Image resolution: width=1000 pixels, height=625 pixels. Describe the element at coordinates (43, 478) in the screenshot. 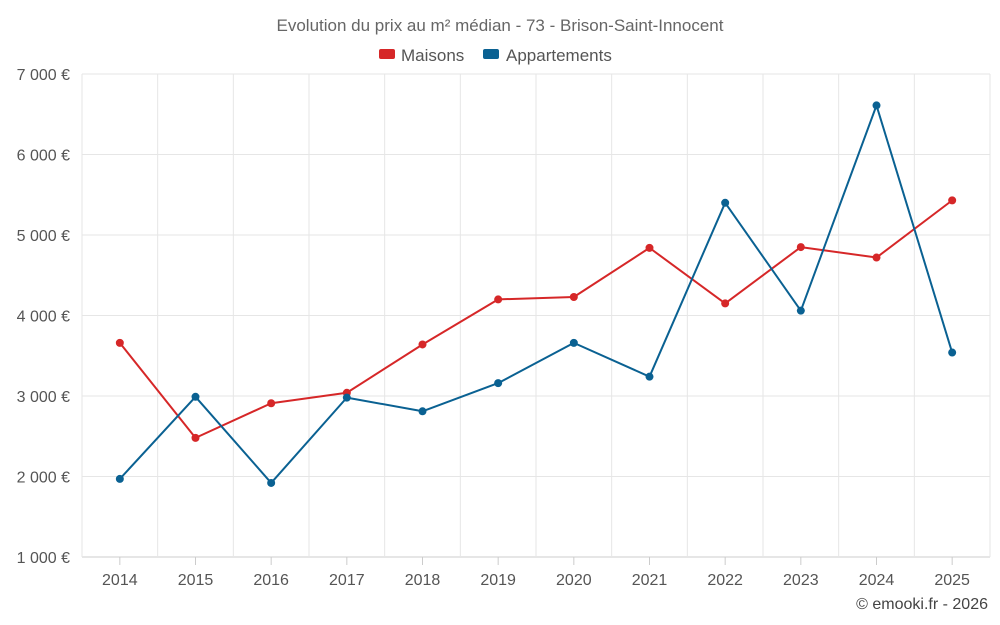

I see `y-tick-label: 2 000 €` at that location.